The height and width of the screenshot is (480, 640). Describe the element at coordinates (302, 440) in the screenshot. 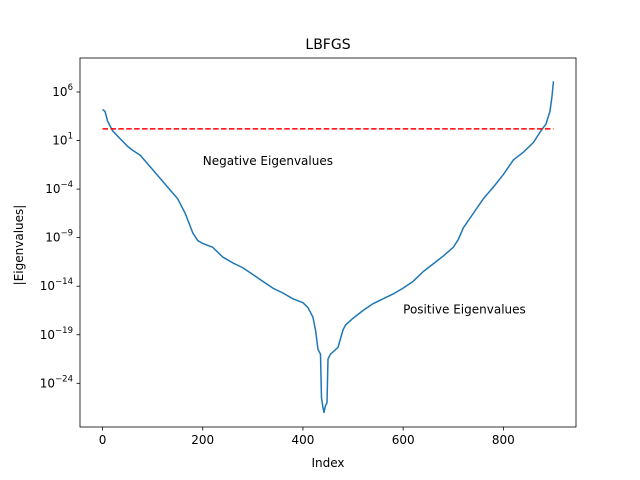

I see `x-tick-label: 400` at that location.